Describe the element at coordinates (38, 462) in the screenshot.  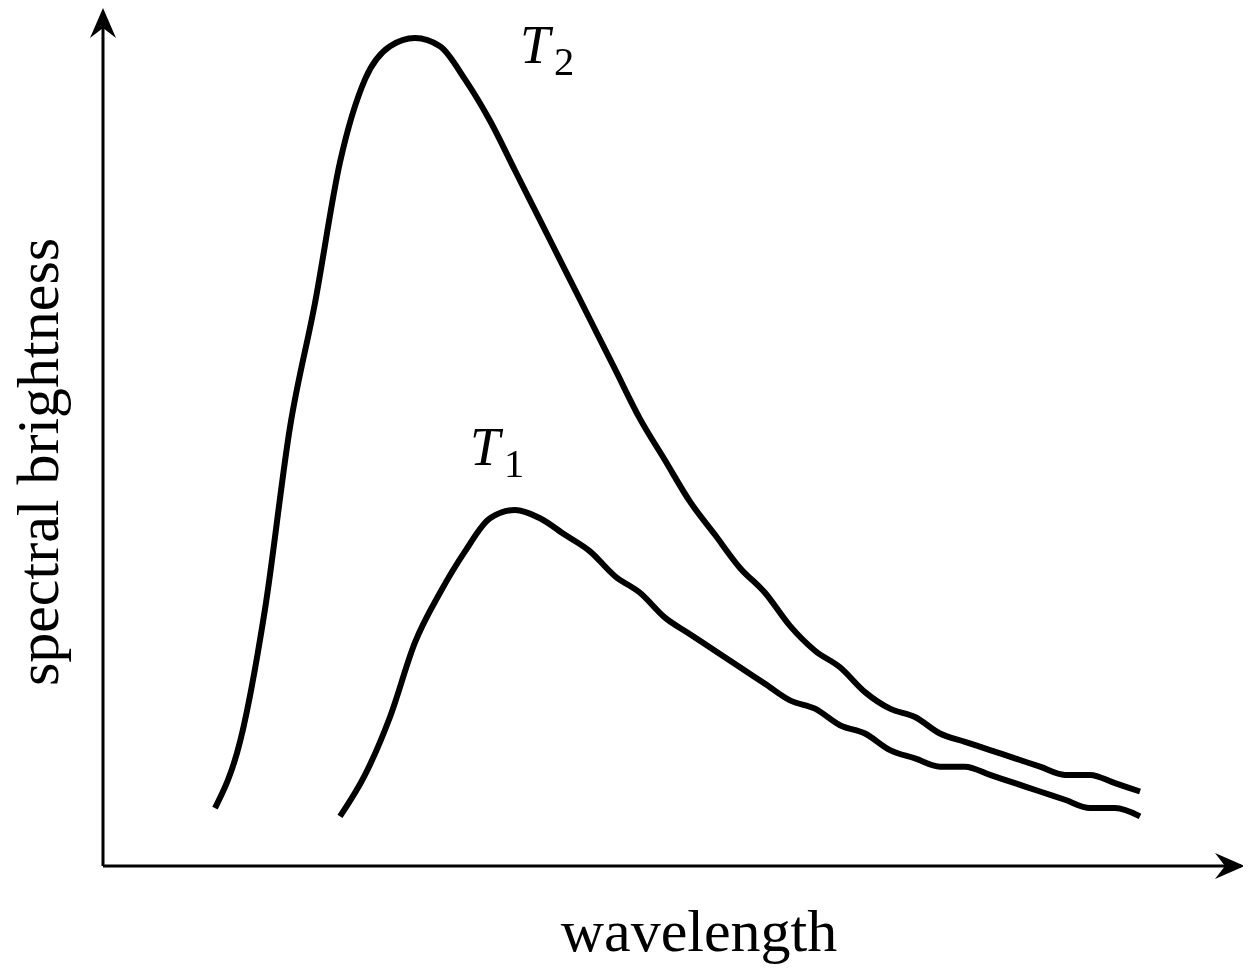
I see `y-axis-title: spectral brightness` at that location.